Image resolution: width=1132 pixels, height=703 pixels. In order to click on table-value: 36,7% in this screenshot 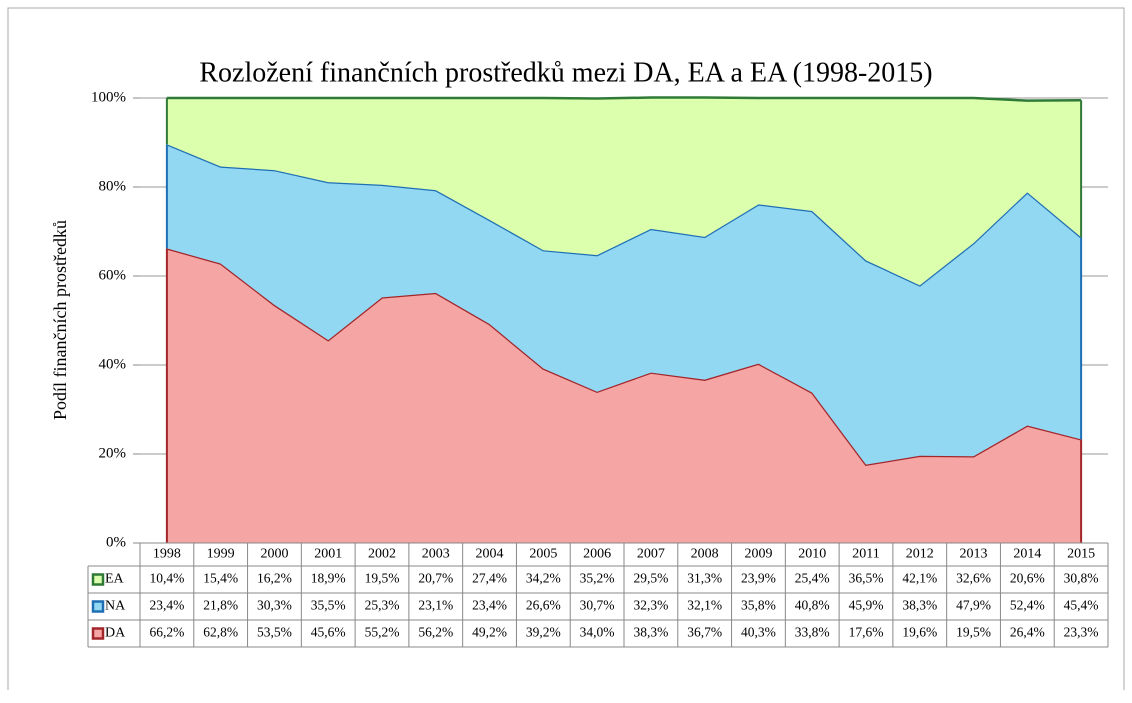, I will do `click(704, 632)`.